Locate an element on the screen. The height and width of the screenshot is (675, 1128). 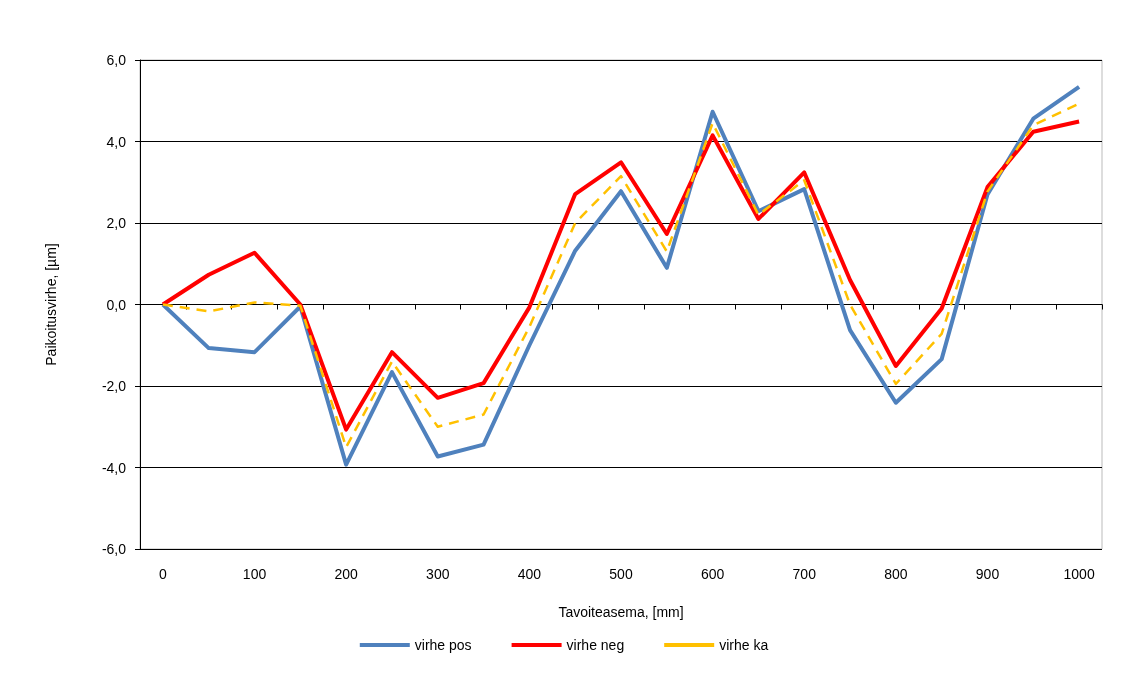
legend-label: virhe pos is located at coordinates (443, 645).